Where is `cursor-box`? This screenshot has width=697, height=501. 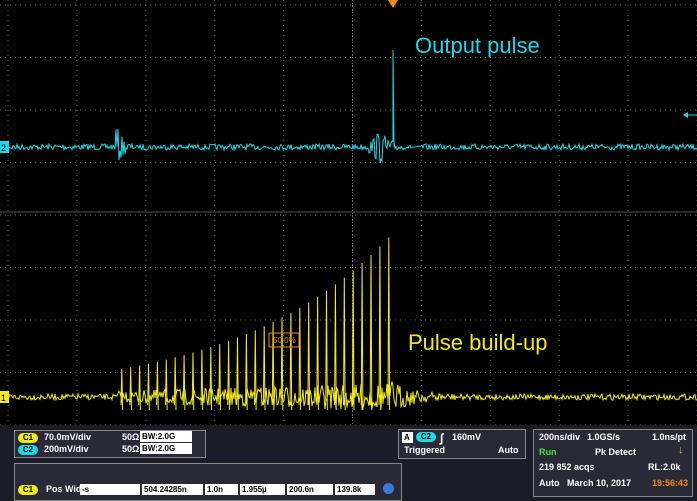 cursor-box is located at coordinates (284, 340).